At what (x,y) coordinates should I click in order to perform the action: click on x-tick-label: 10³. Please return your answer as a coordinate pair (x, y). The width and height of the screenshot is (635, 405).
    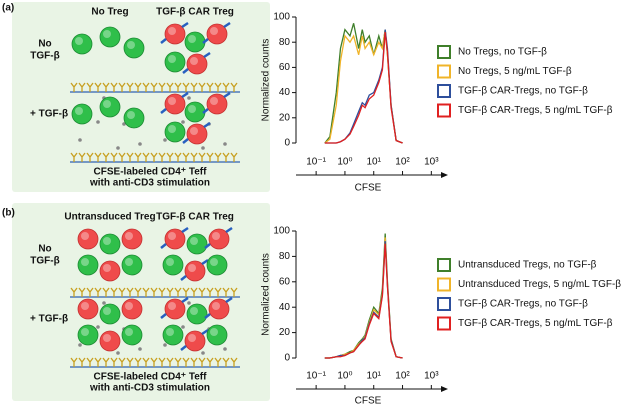
    Looking at the image, I should click on (431, 162).